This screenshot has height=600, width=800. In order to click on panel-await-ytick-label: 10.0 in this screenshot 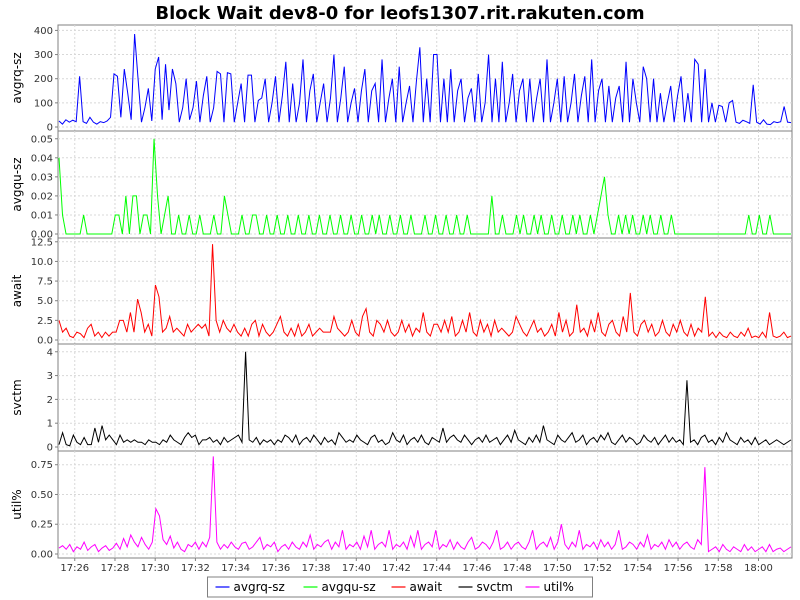, I will do `click(42, 262)`.